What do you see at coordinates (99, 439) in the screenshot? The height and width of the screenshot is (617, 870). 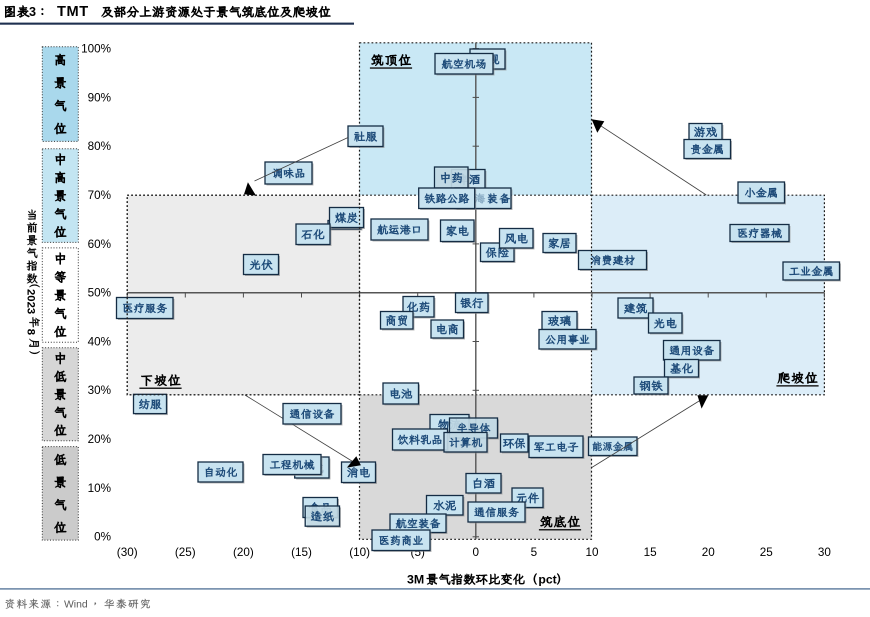 I see `svg-text: 20%` at bounding box center [99, 439].